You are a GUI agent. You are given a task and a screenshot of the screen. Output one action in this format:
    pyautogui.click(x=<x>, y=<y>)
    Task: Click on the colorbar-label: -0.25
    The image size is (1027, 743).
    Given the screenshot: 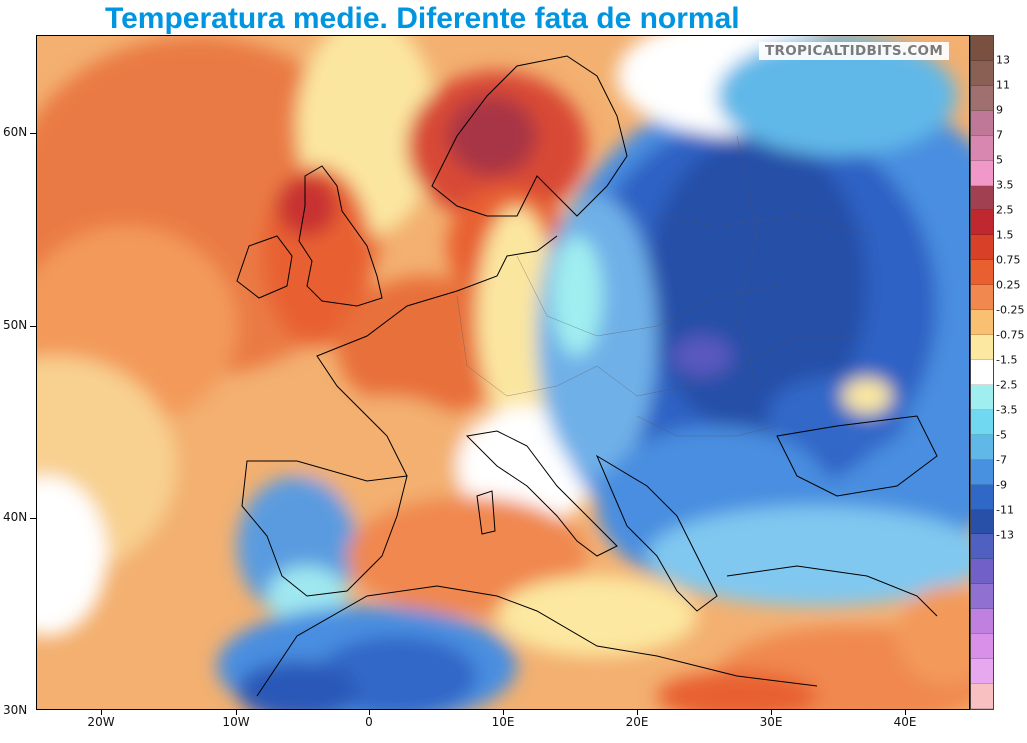 What is the action you would take?
    pyautogui.click(x=1010, y=310)
    